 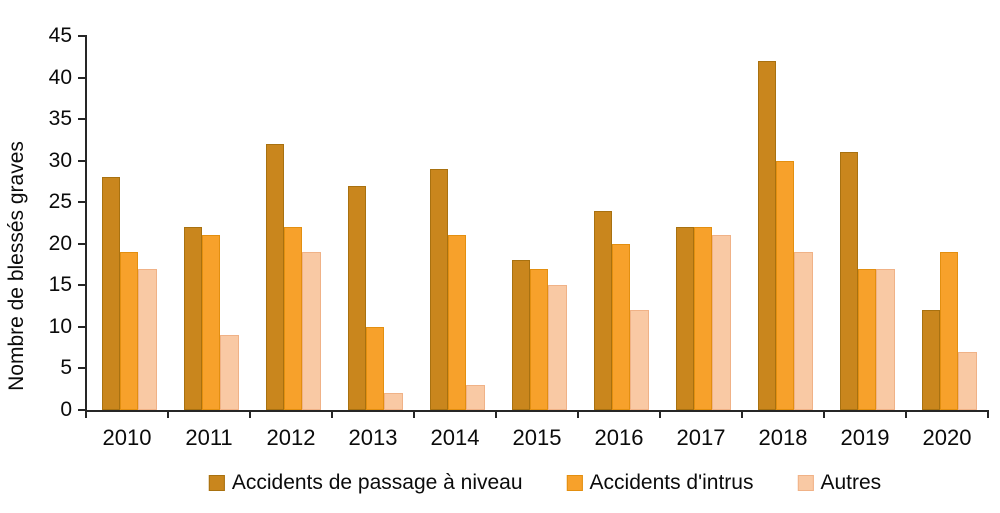 I want to click on y-tick-label: 30, so click(x=60, y=160).